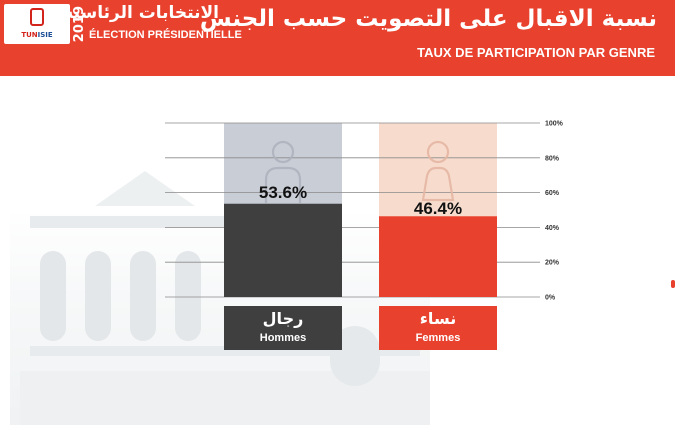 The image size is (675, 425). I want to click on y-tick-label: 20%, so click(552, 263).